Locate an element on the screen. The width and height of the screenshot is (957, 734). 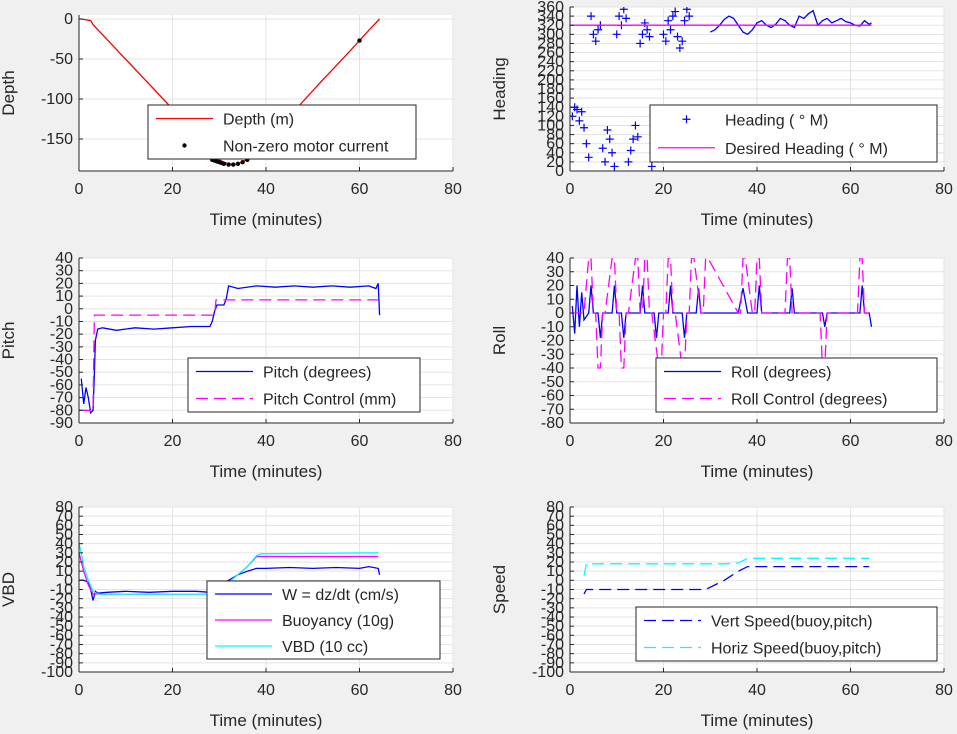
y-tick-label: 360 is located at coordinates (550, 8).